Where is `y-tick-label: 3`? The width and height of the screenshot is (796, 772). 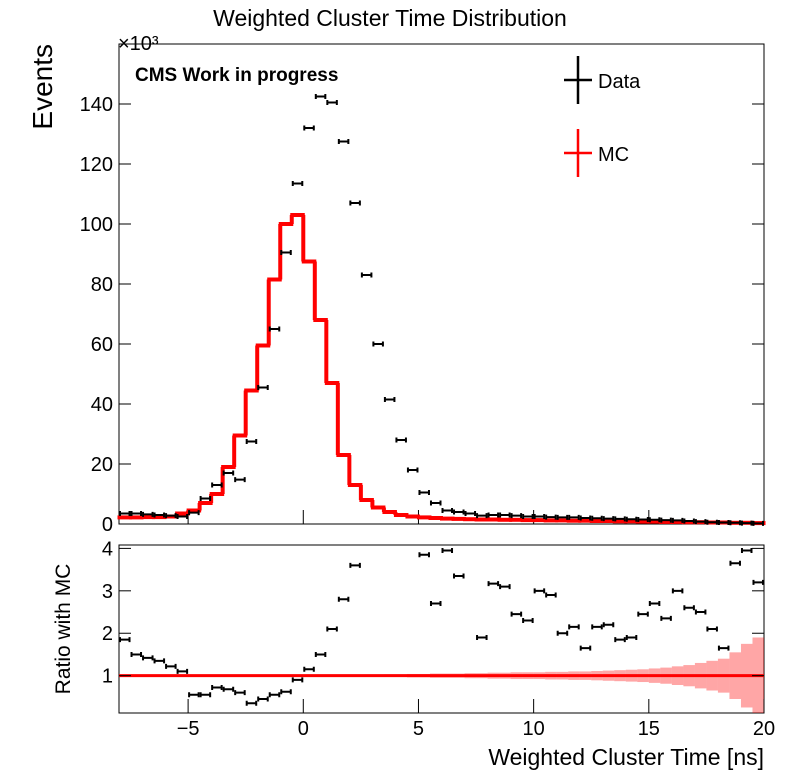 y-tick-label: 3 is located at coordinates (107, 592).